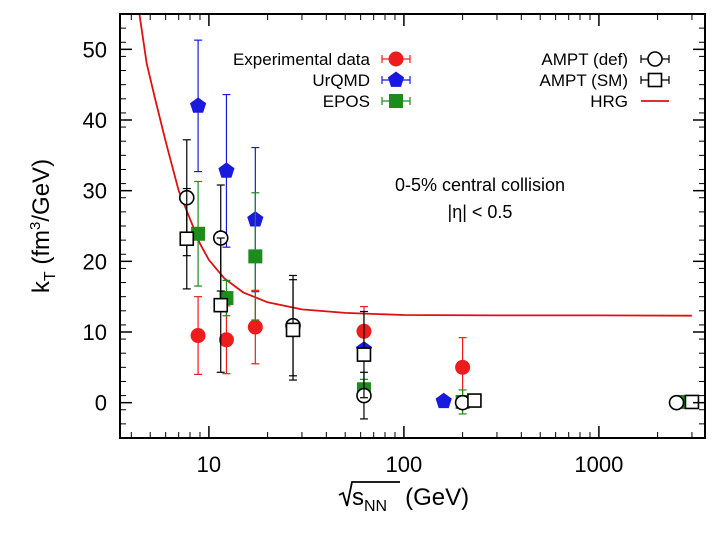 The width and height of the screenshot is (720, 535). I want to click on legend-item: AMPT (def), so click(605, 59).